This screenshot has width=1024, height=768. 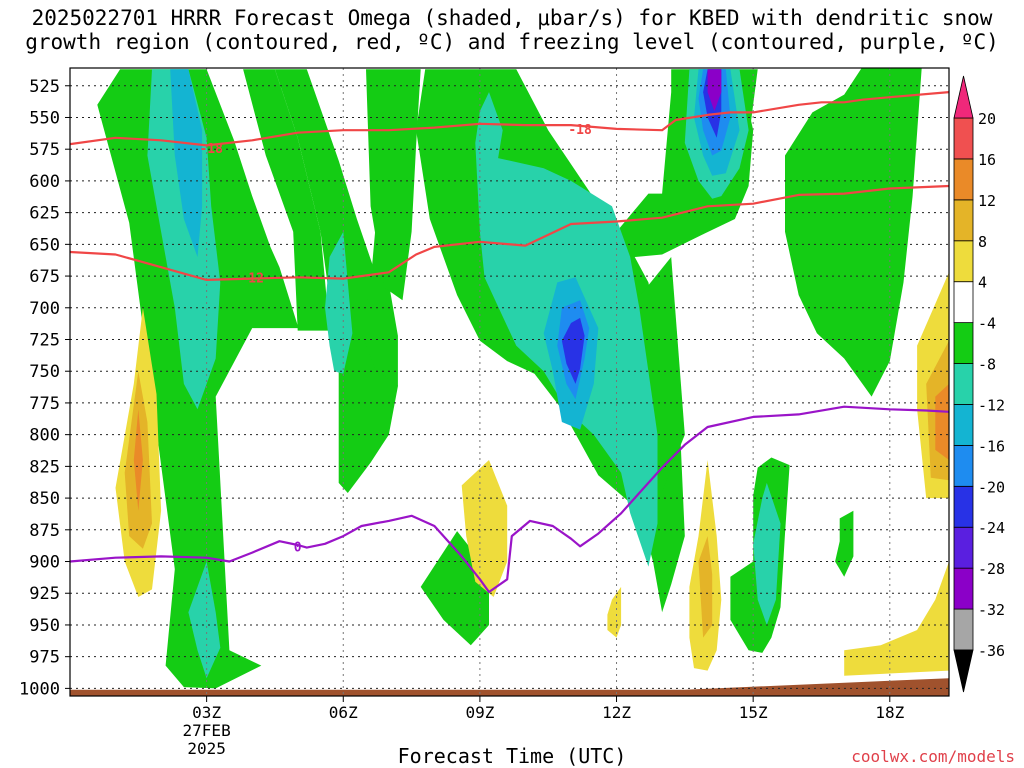 I want to click on terrain-ground, so click(x=509, y=687).